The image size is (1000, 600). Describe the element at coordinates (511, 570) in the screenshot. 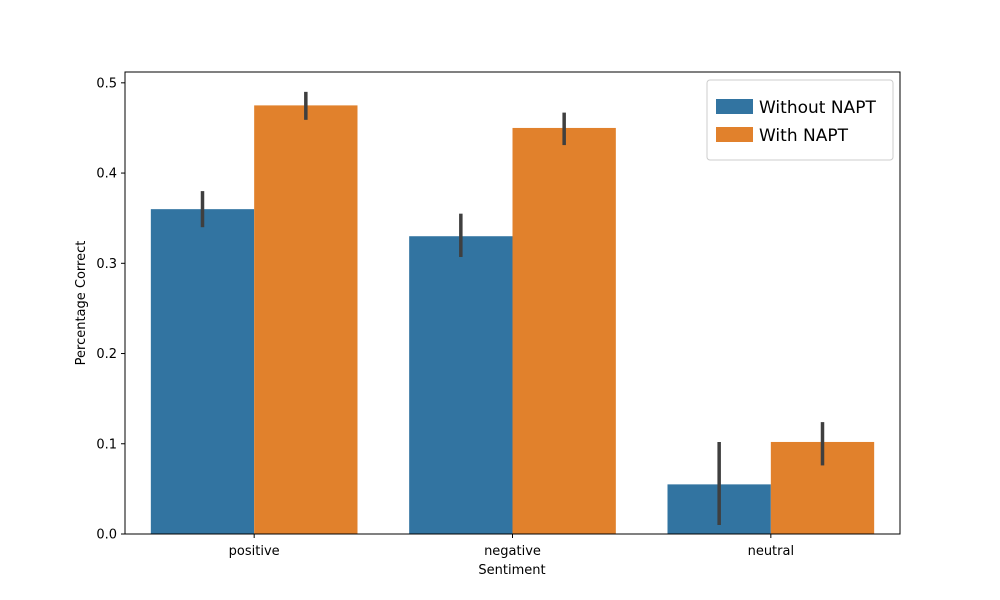

I see `x-axis-label: Sentiment` at that location.